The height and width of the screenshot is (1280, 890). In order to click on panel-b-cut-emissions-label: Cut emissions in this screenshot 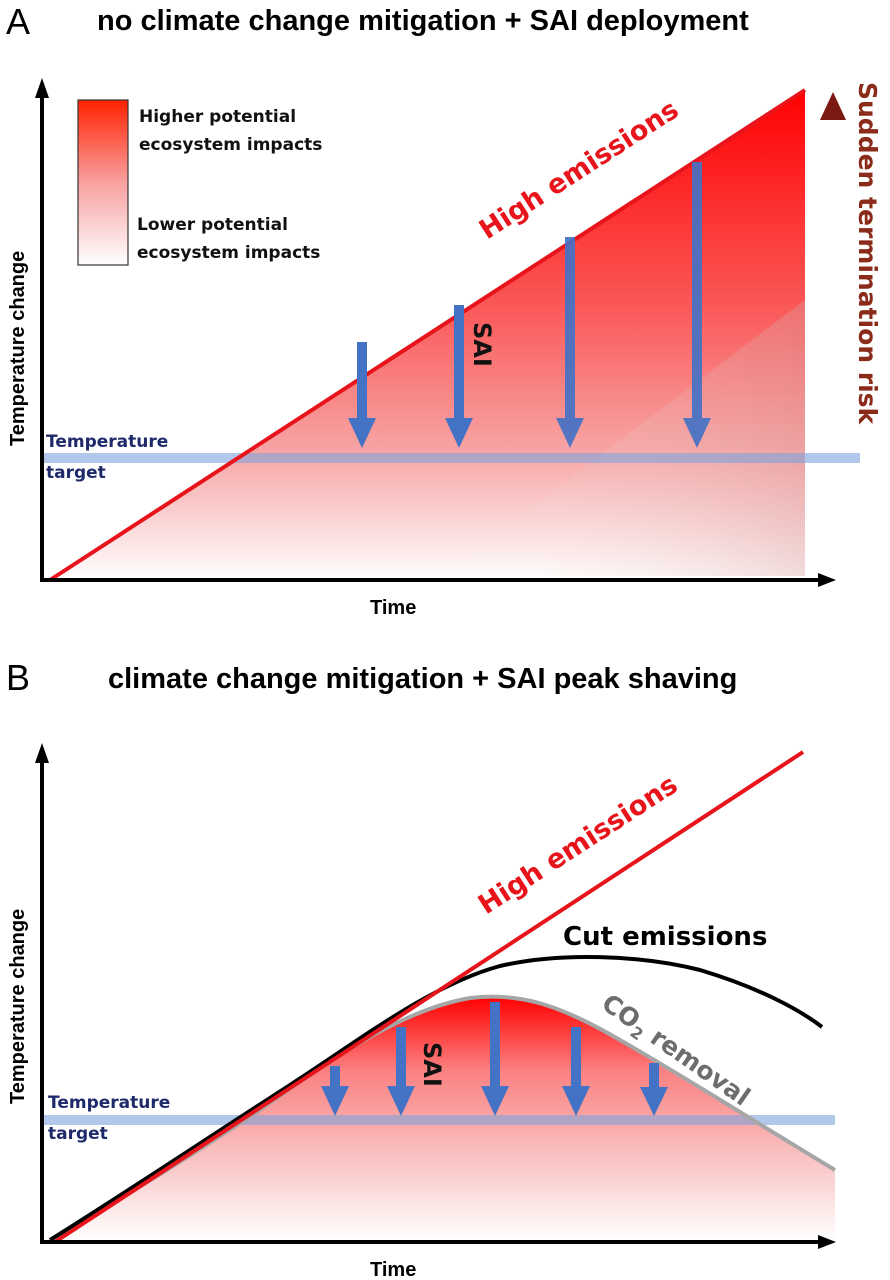, I will do `click(665, 937)`.